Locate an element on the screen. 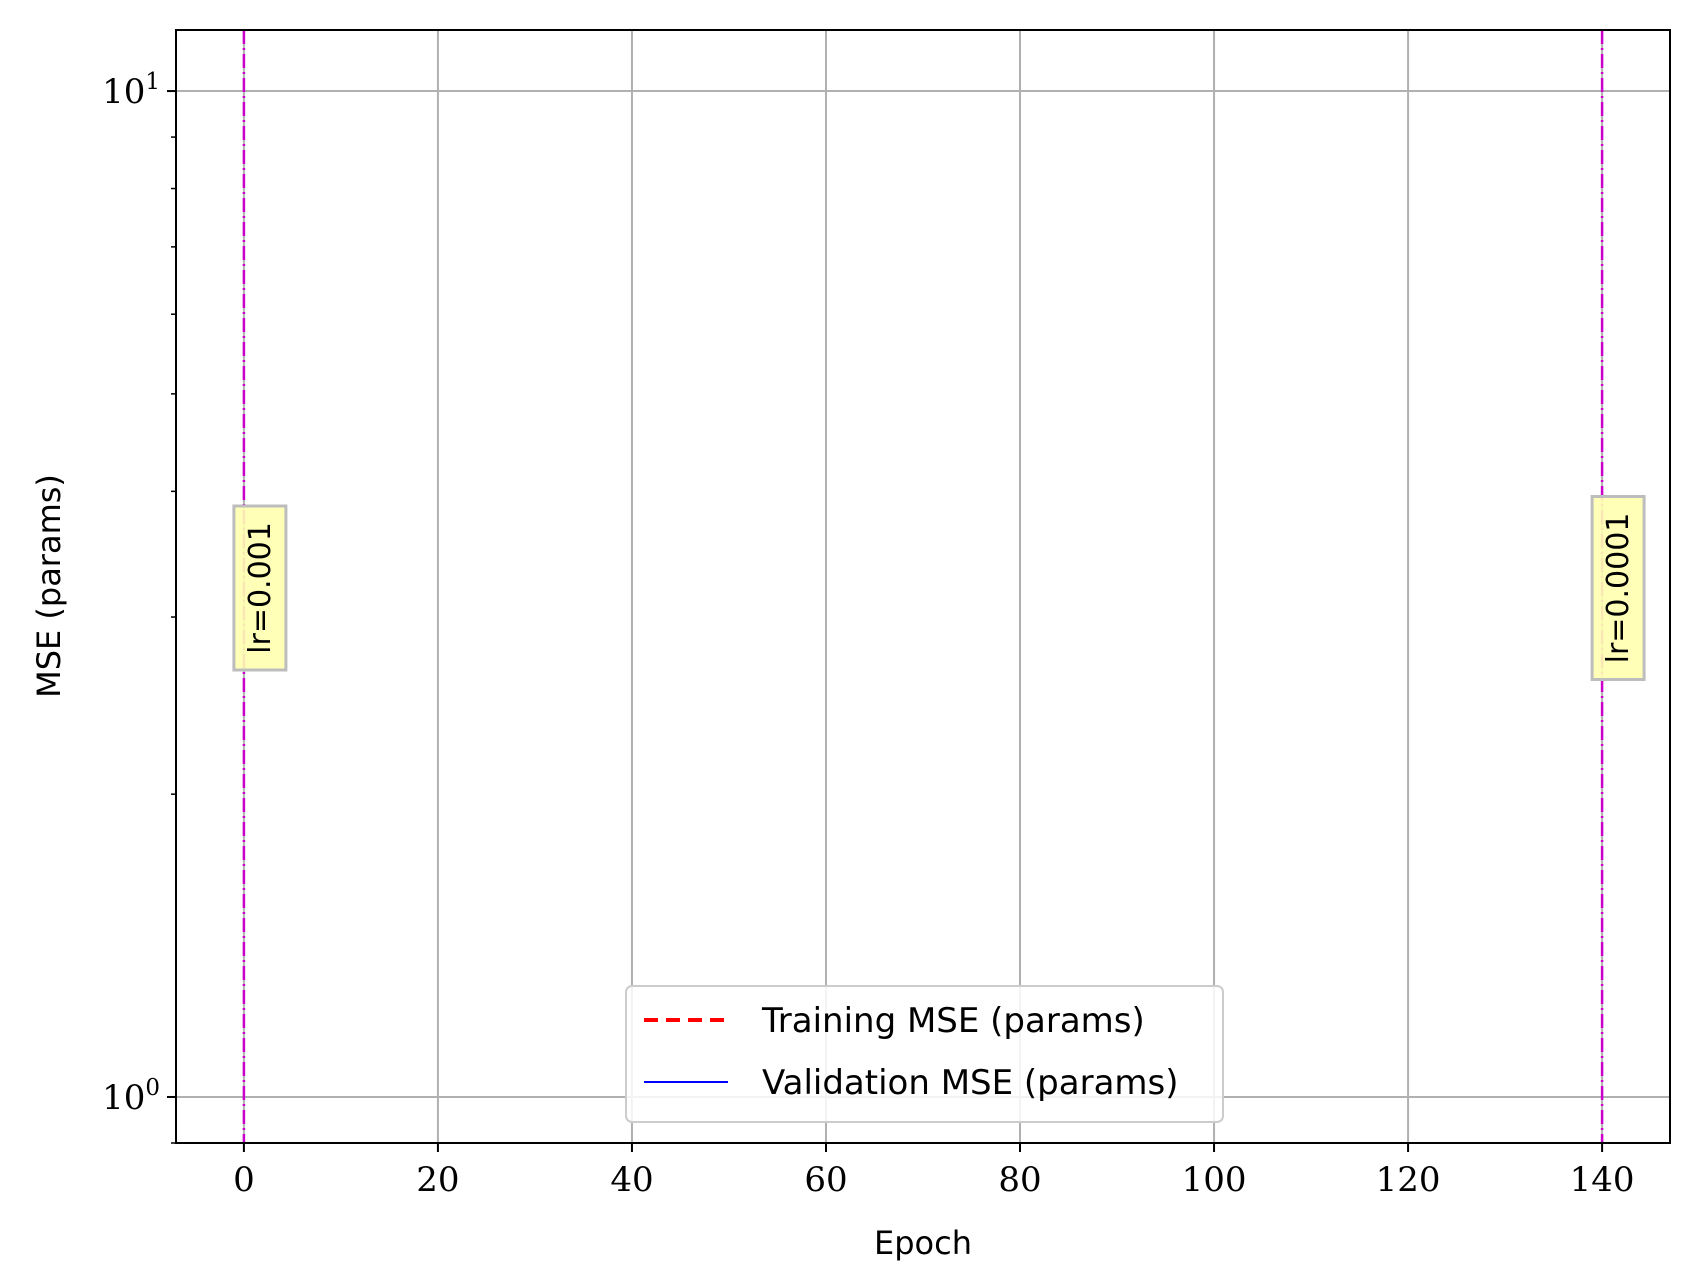 The height and width of the screenshot is (1288, 1693). x-tick-label: 0 is located at coordinates (244, 1180).